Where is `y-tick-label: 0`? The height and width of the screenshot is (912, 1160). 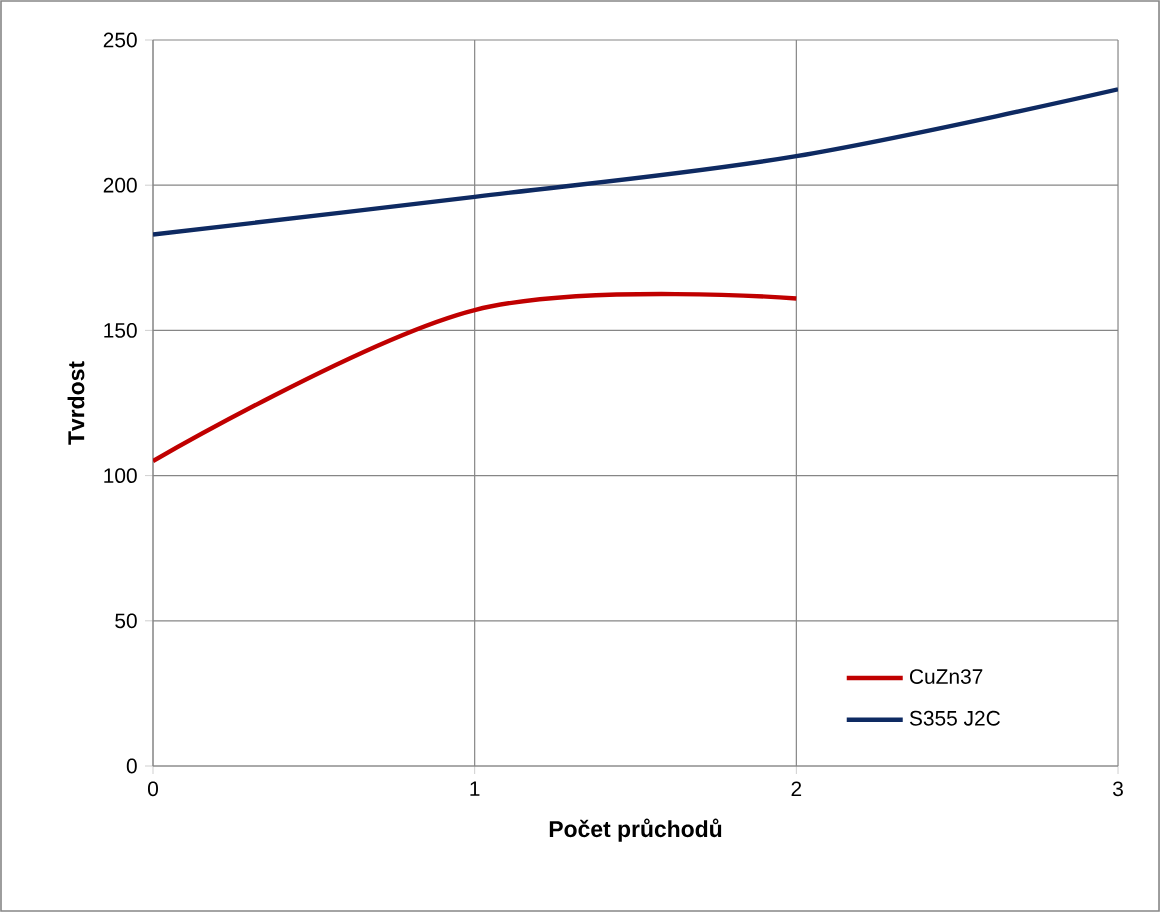
y-tick-label: 0 is located at coordinates (131, 766).